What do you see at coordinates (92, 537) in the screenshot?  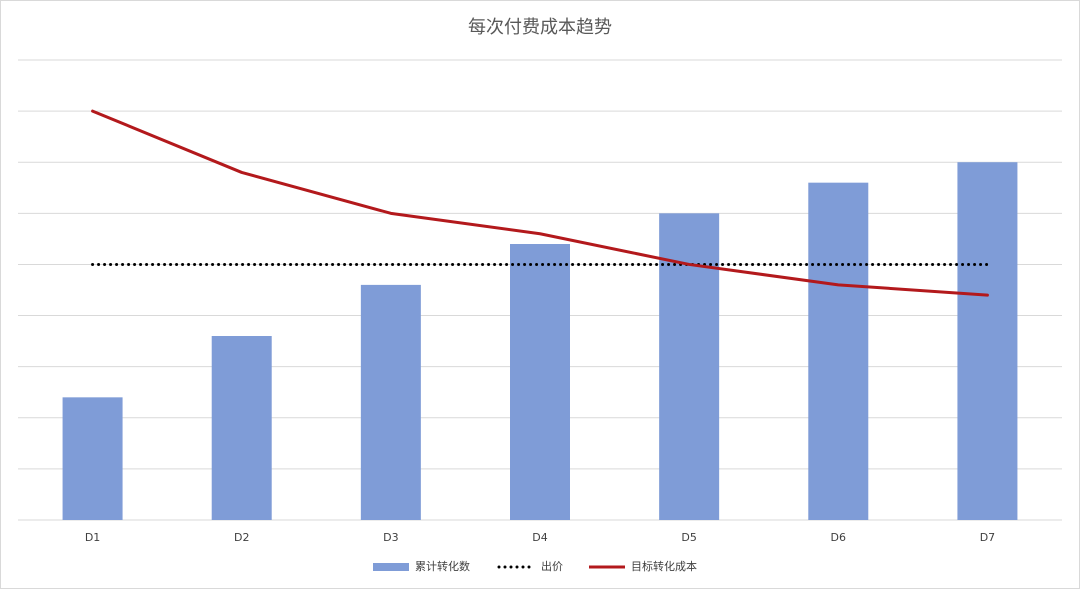 I see `x-tick-label: D1` at bounding box center [92, 537].